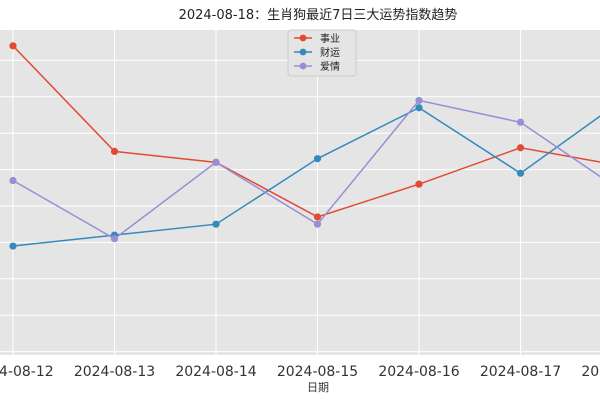 The image size is (600, 400). What do you see at coordinates (318, 387) in the screenshot?
I see `x-axis-label: 日期` at bounding box center [318, 387].